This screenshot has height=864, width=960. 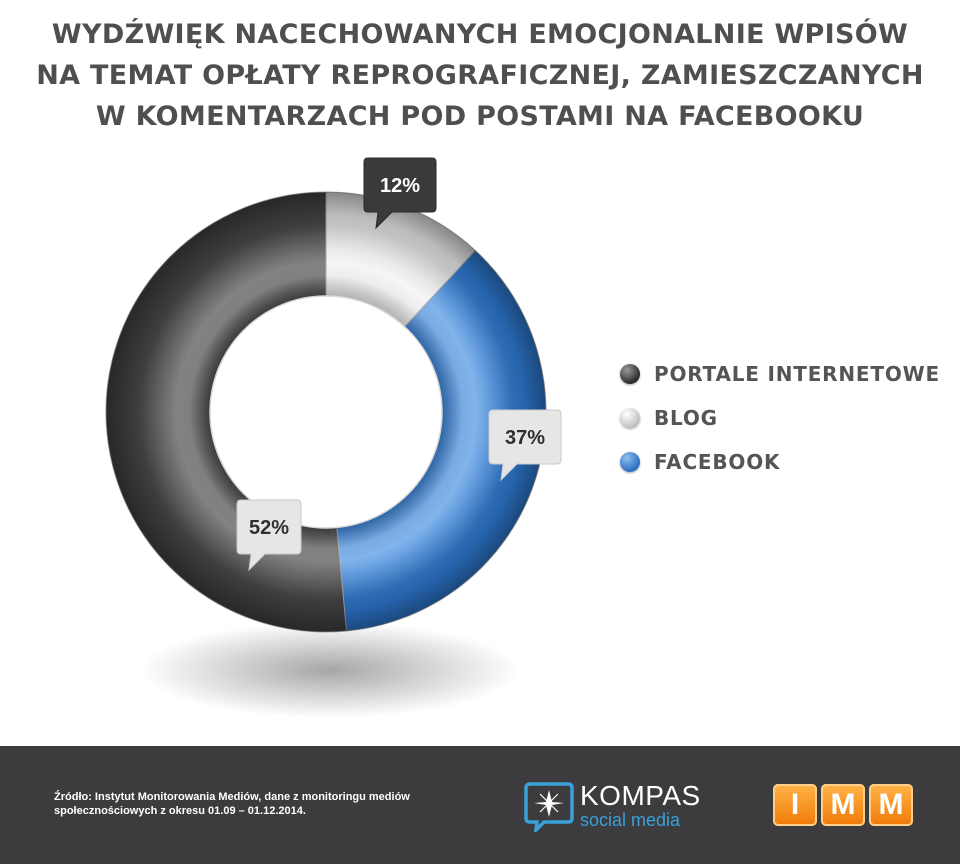 What do you see at coordinates (269, 528) in the screenshot?
I see `data-label-text-portale: 52%` at bounding box center [269, 528].